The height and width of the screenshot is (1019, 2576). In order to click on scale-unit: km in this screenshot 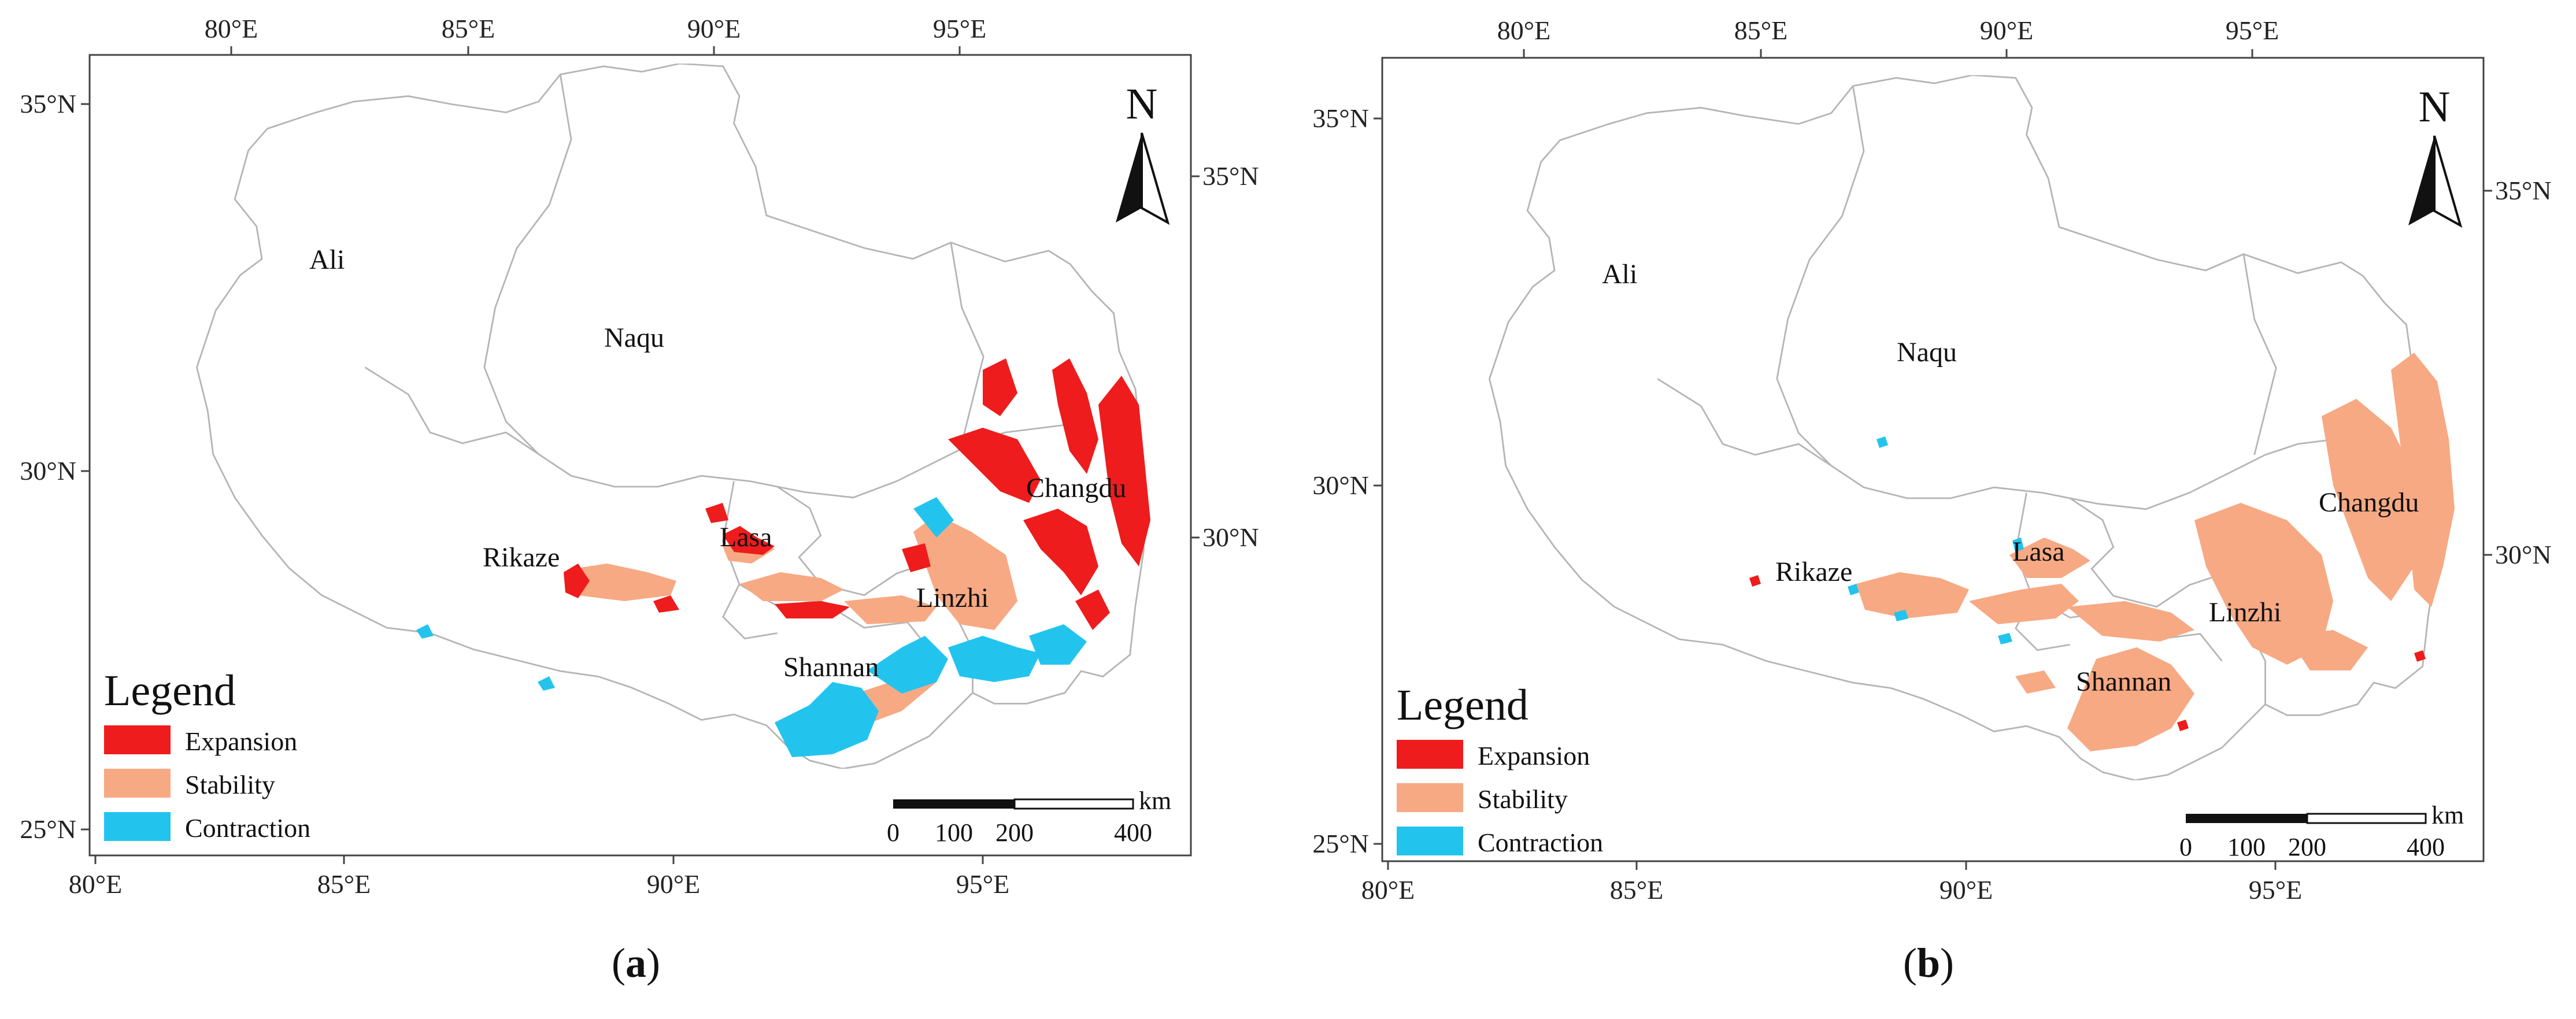, I will do `click(1155, 801)`.